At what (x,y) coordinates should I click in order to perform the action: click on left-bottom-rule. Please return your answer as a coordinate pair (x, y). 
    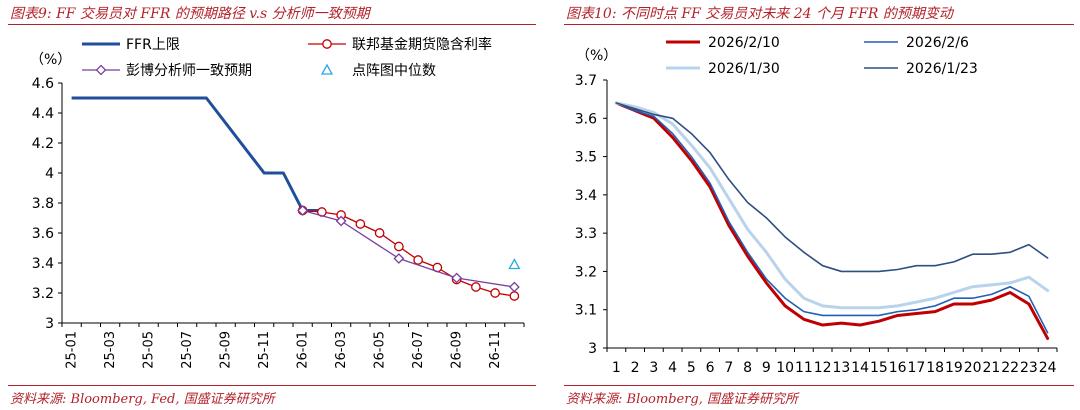
    Looking at the image, I should click on (272, 385).